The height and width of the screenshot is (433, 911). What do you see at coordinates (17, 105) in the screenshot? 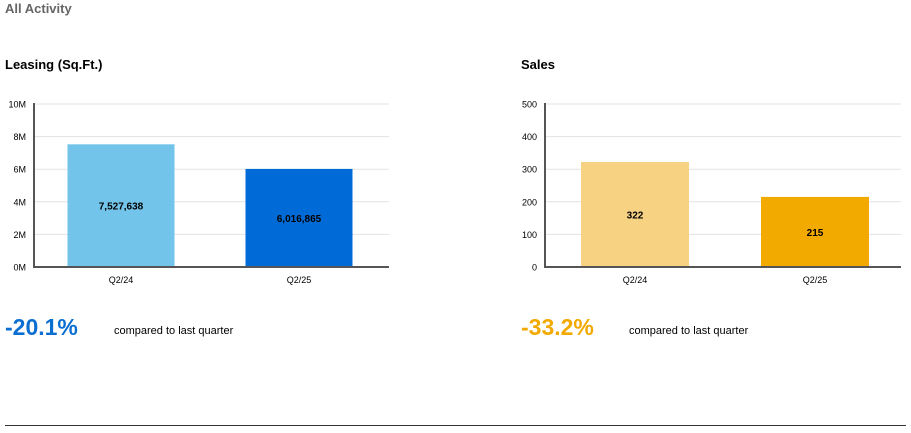
I see `y-tick-label: 10M` at bounding box center [17, 105].